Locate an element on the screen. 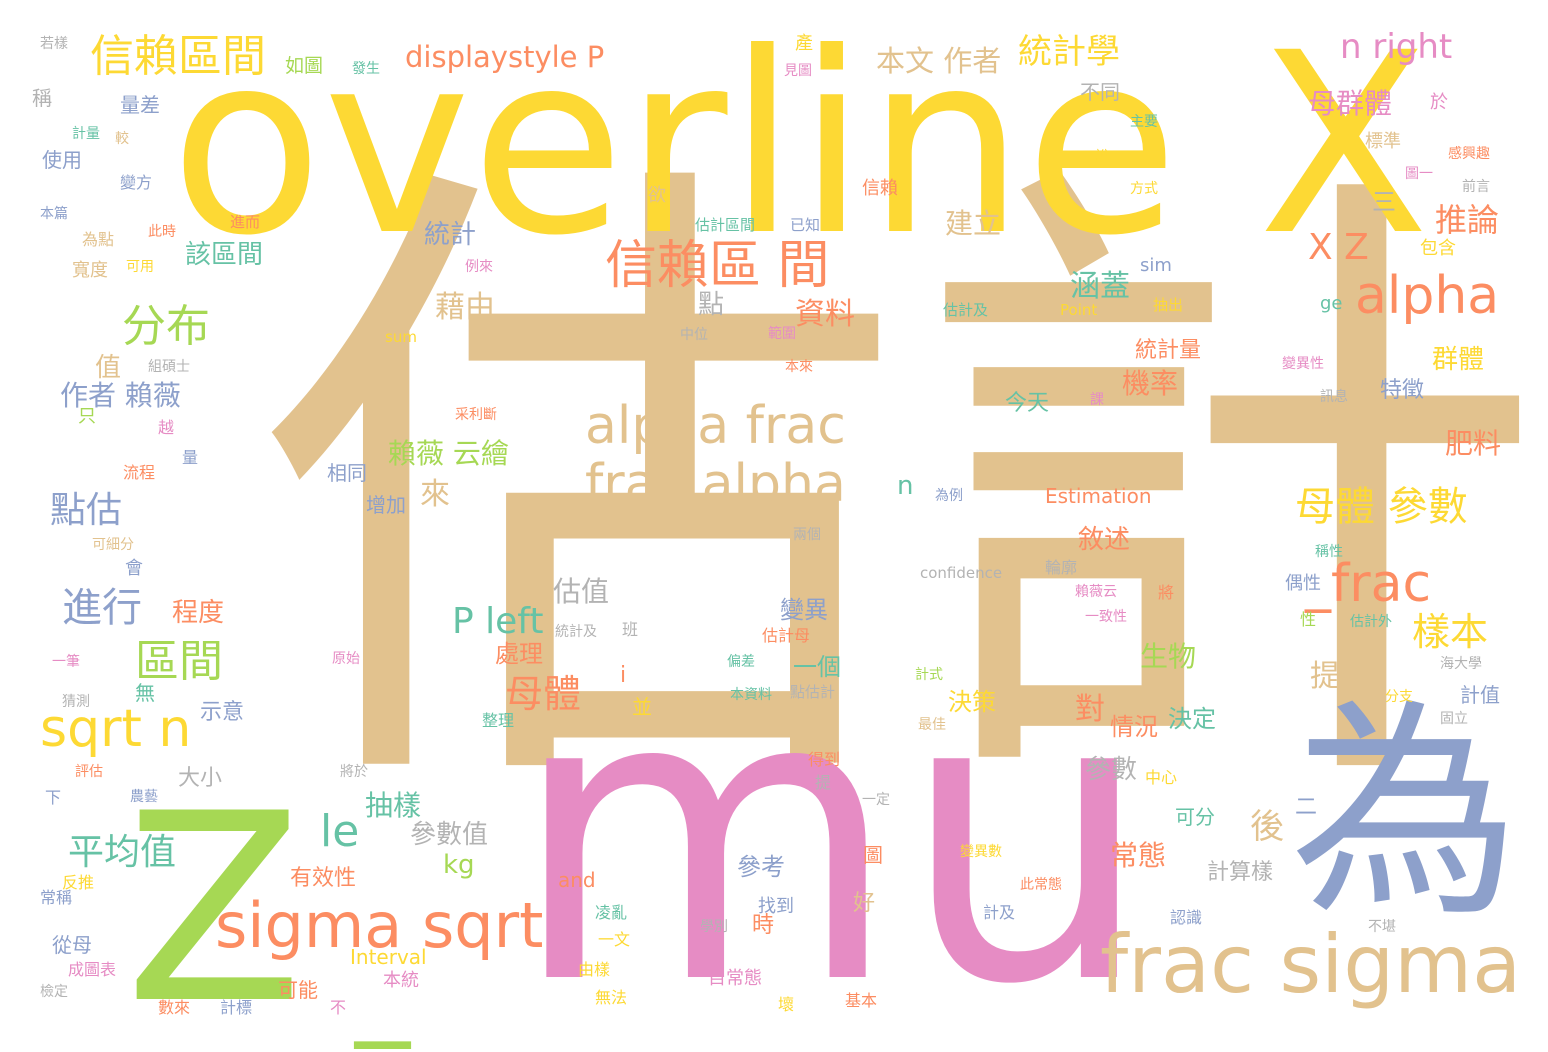  word-kefen: 可分 is located at coordinates (1195, 817).